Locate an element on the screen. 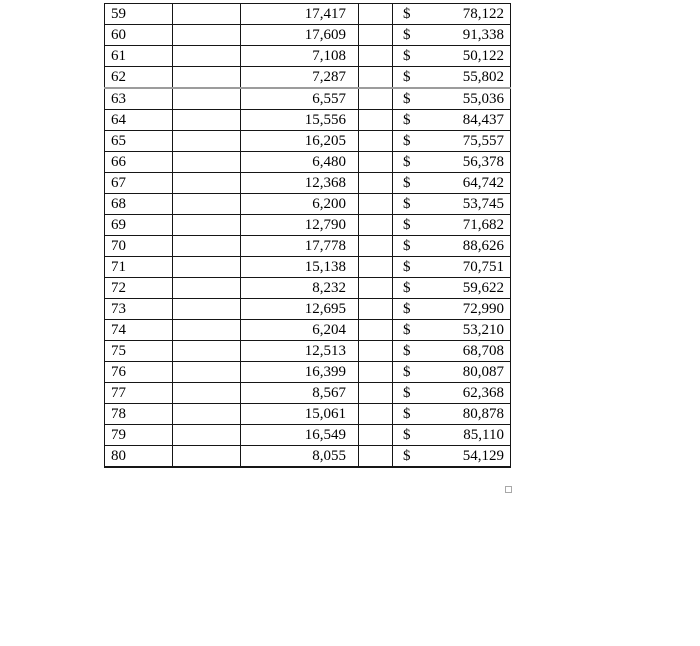  cell-row-number: 69 is located at coordinates (138, 225).